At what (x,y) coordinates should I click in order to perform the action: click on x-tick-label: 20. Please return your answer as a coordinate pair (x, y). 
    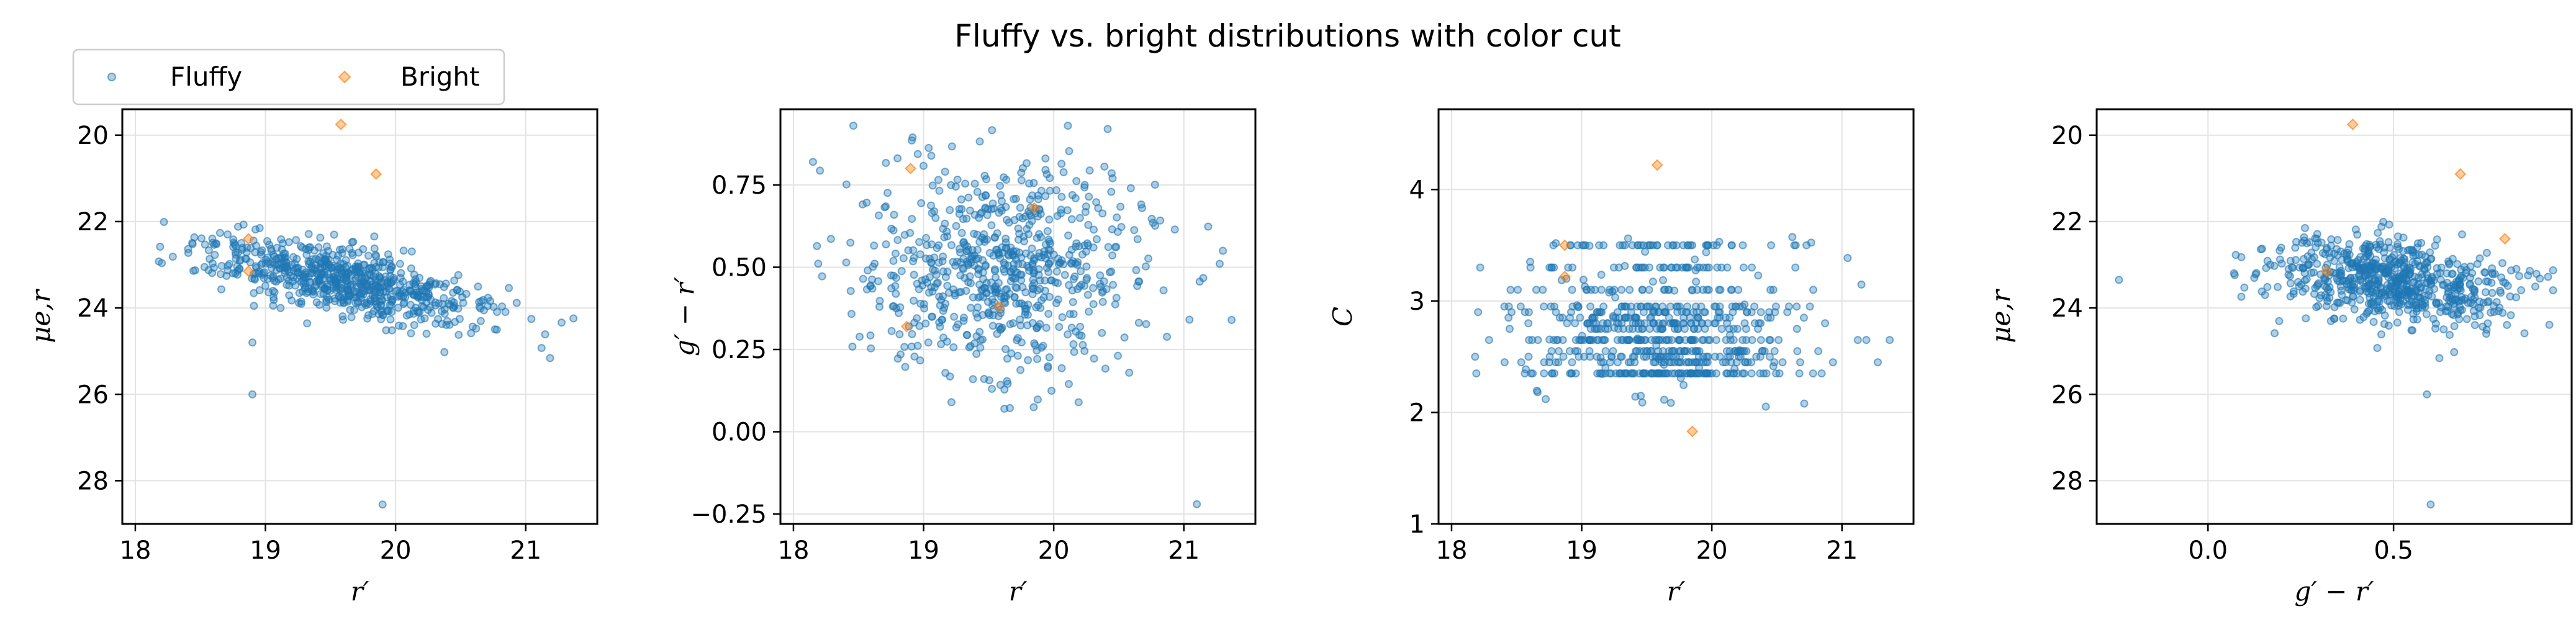
    Looking at the image, I should click on (1712, 550).